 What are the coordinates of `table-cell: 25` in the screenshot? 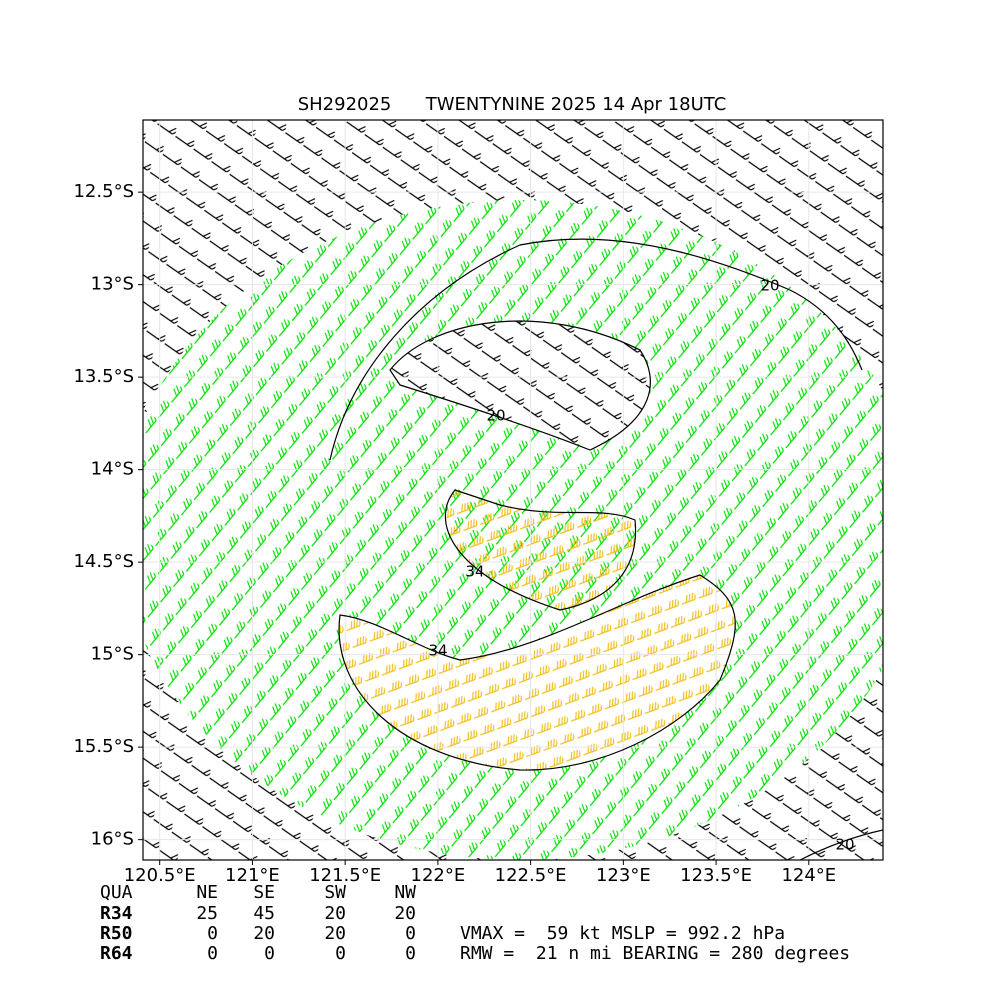 It's located at (207, 913).